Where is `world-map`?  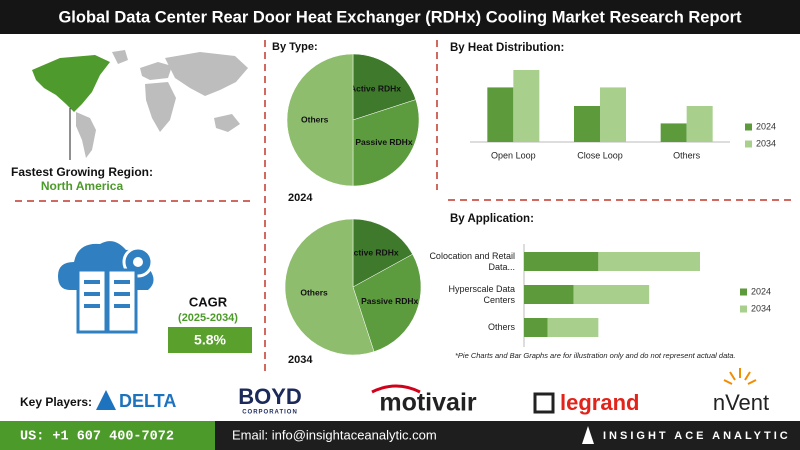
world-map is located at coordinates (140, 104).